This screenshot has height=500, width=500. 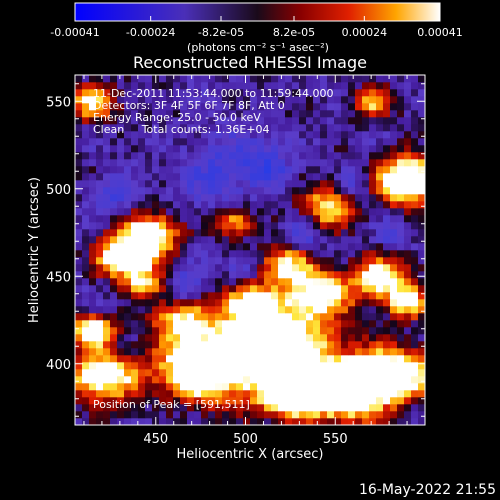 What do you see at coordinates (427, 490) in the screenshot?
I see `footer-timestamp: 16-May-2022 21:55` at bounding box center [427, 490].